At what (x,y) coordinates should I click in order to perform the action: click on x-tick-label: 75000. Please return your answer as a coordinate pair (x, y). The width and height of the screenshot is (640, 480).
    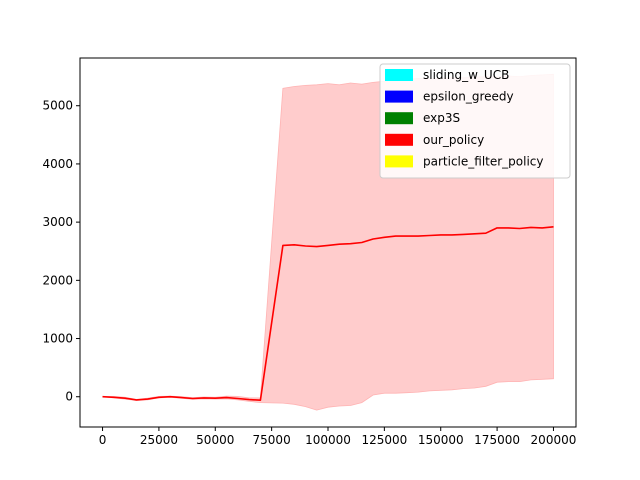
    Looking at the image, I should click on (272, 440).